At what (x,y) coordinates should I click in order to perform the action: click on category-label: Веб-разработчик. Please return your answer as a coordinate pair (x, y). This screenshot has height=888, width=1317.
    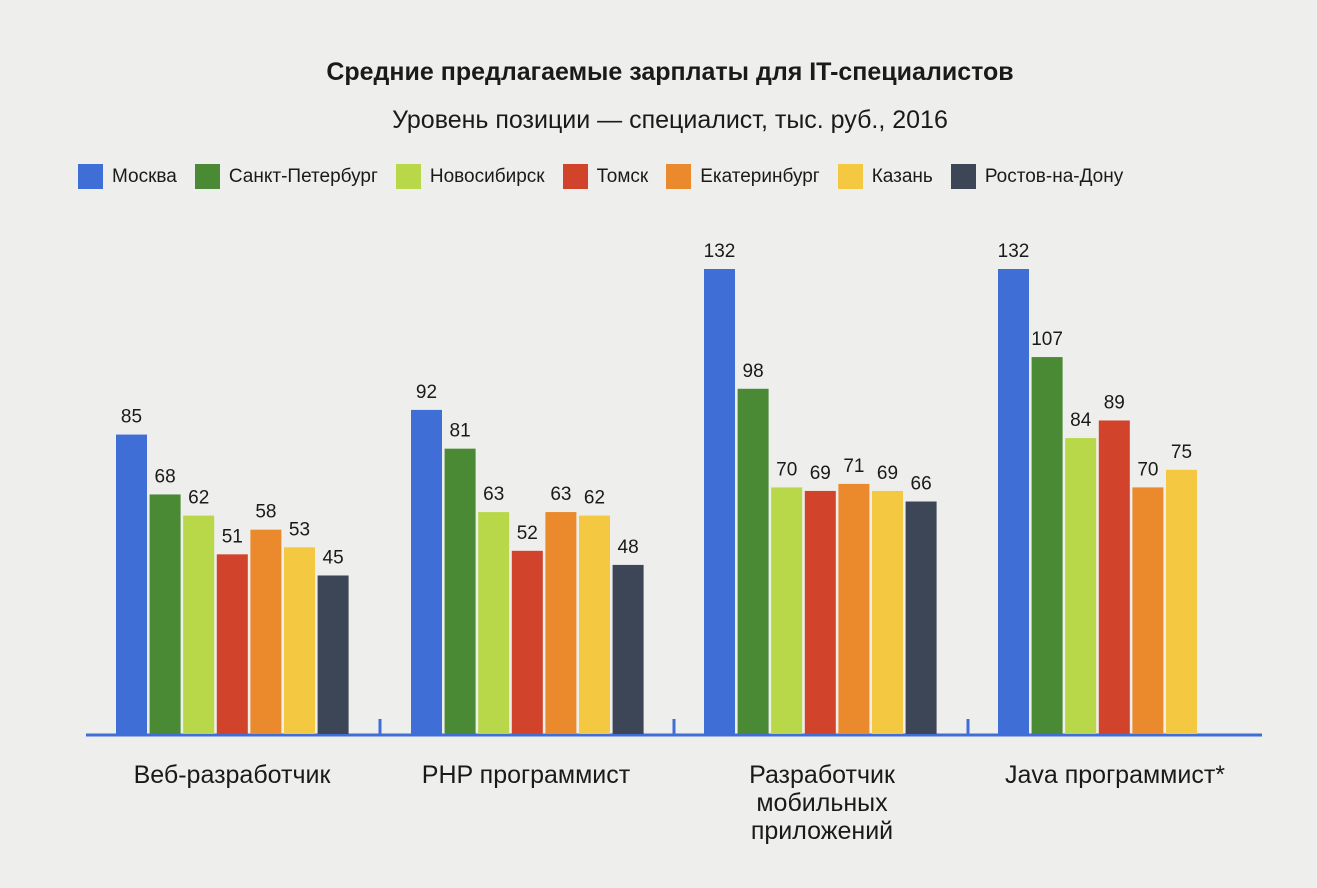
    Looking at the image, I should click on (233, 775).